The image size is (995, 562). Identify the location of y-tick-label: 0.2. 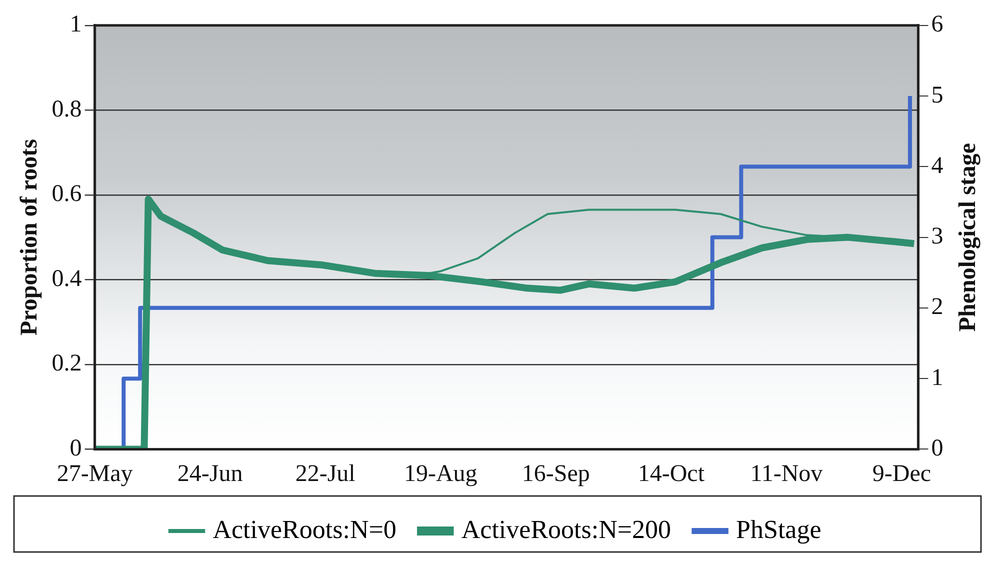
(67, 363).